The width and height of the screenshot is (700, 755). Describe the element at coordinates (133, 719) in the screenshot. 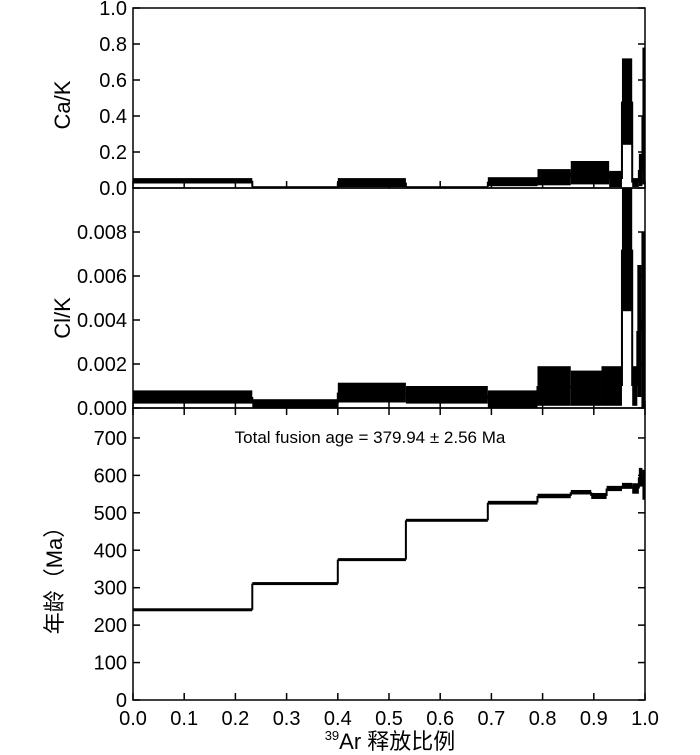

I see `x-tick-label: 0.0` at that location.